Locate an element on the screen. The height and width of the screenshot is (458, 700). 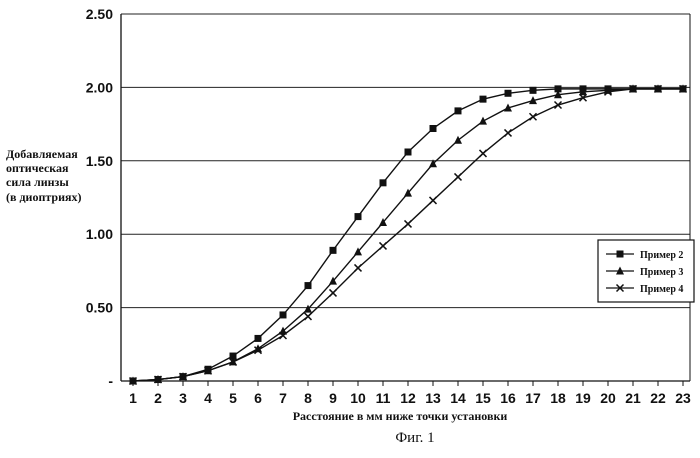
x-tick-label: 19 is located at coordinates (583, 398).